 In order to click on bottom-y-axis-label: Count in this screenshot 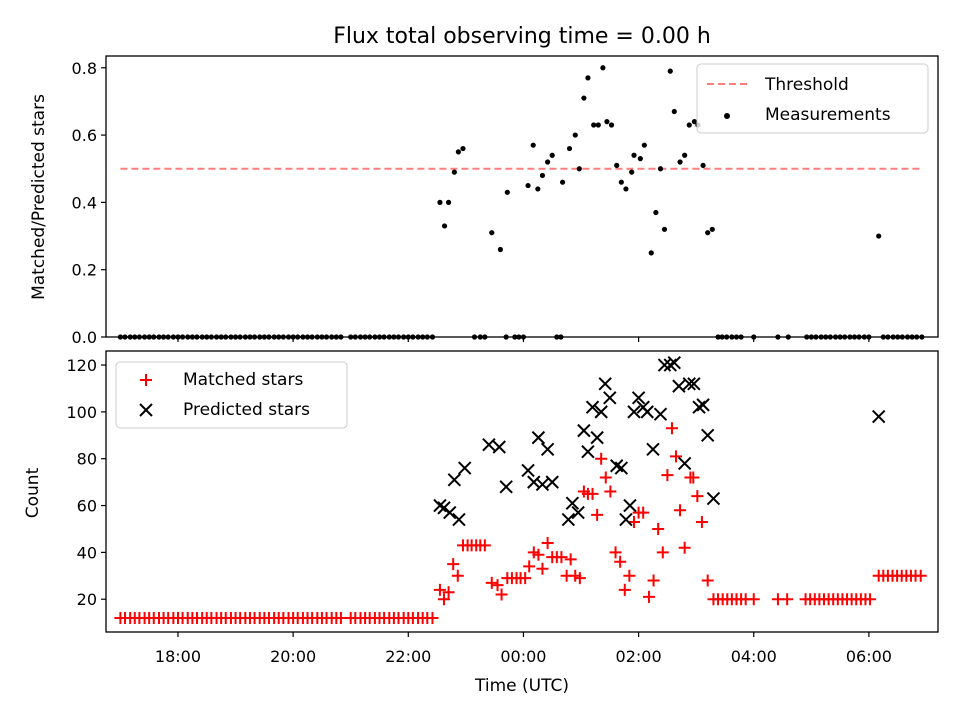, I will do `click(33, 492)`.